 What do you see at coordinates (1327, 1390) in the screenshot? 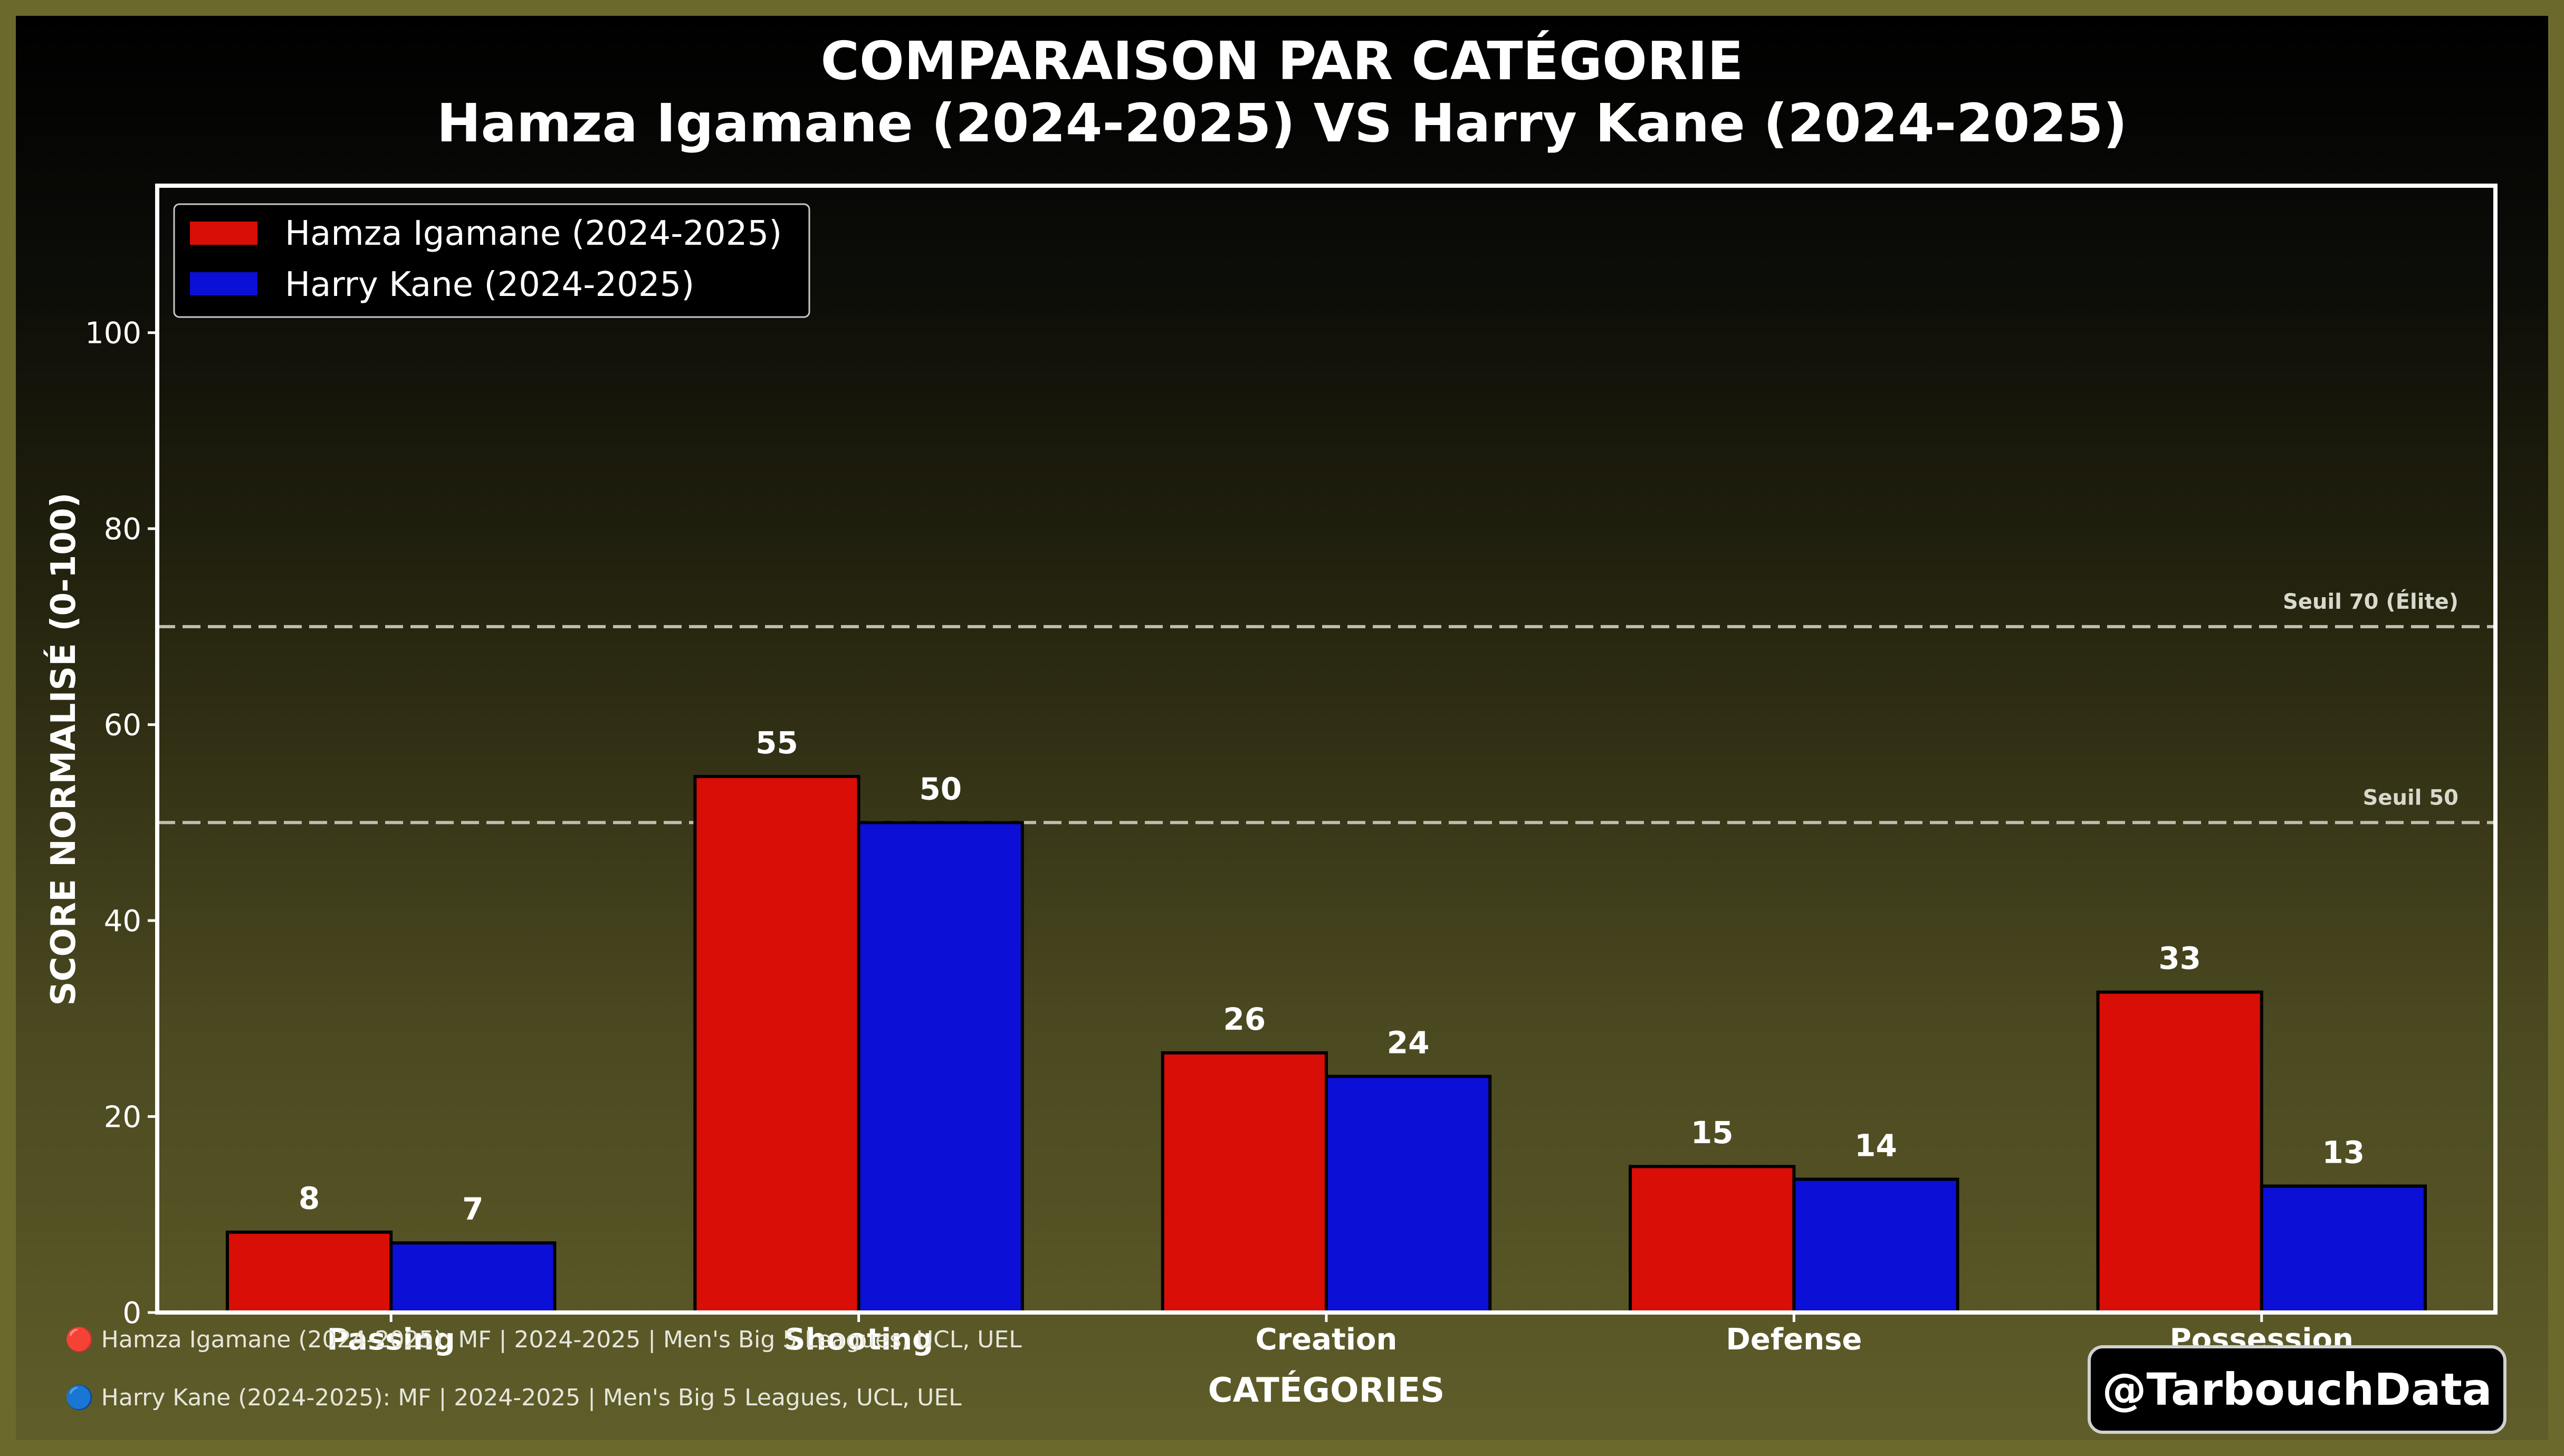
I see `x-axis-title: CATÉGORIES` at bounding box center [1327, 1390].